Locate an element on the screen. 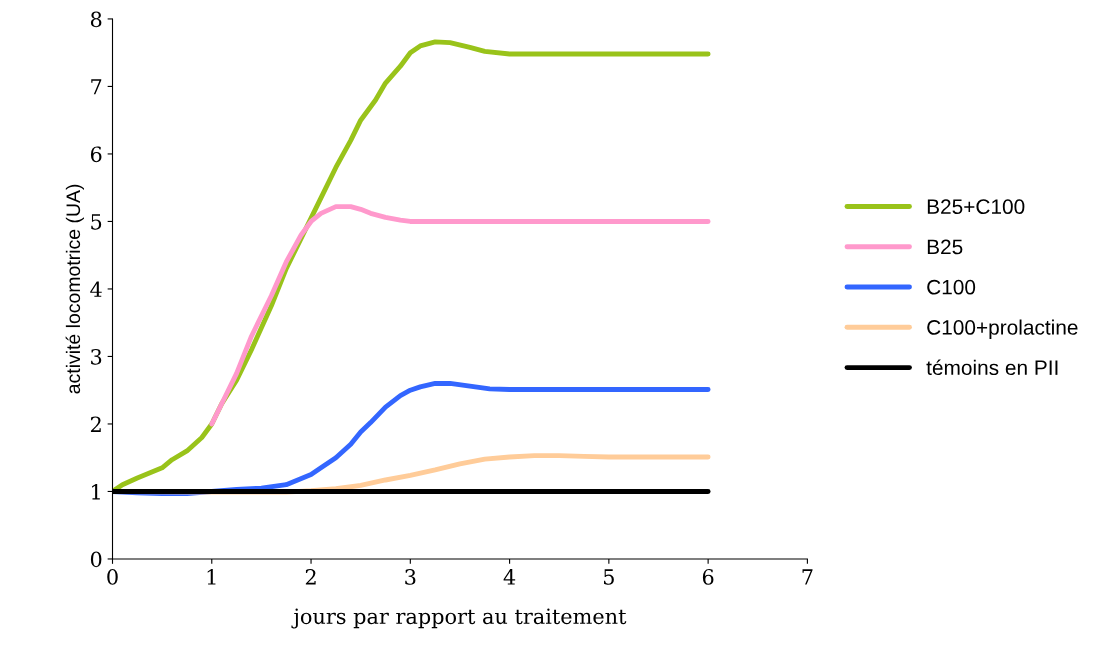 The height and width of the screenshot is (653, 1103). x-tick-label: 4 is located at coordinates (509, 577).